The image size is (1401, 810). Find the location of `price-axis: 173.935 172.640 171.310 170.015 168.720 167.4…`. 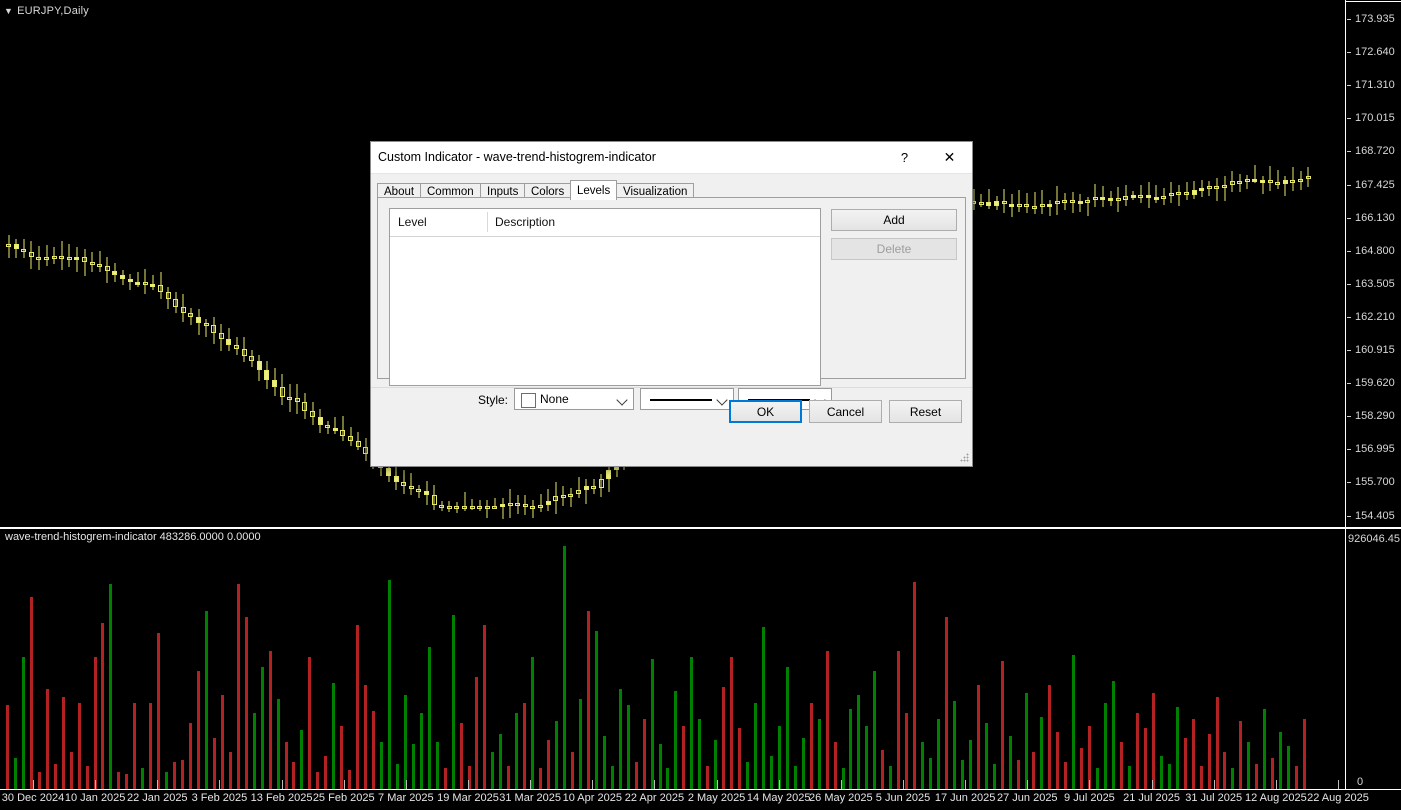

price-axis: 173.935 172.640 171.310 170.015 168.720 167.4… is located at coordinates (1373, 263).